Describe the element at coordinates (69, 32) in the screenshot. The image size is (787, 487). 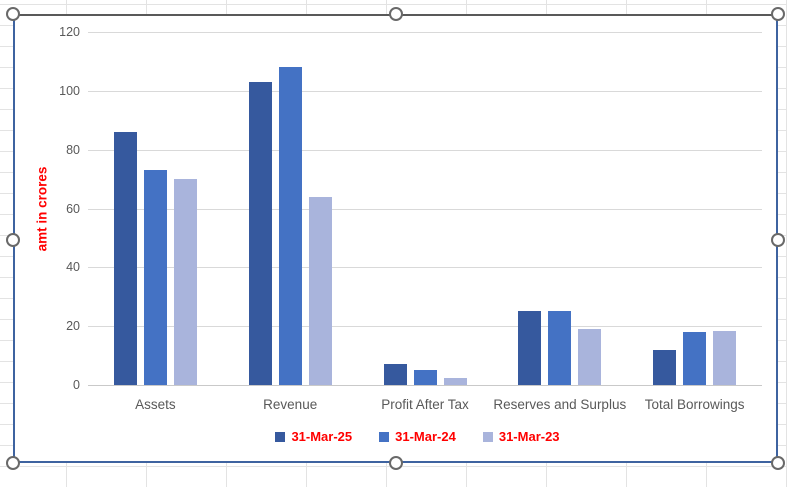
I see `value-axis-tick-label: 120` at that location.